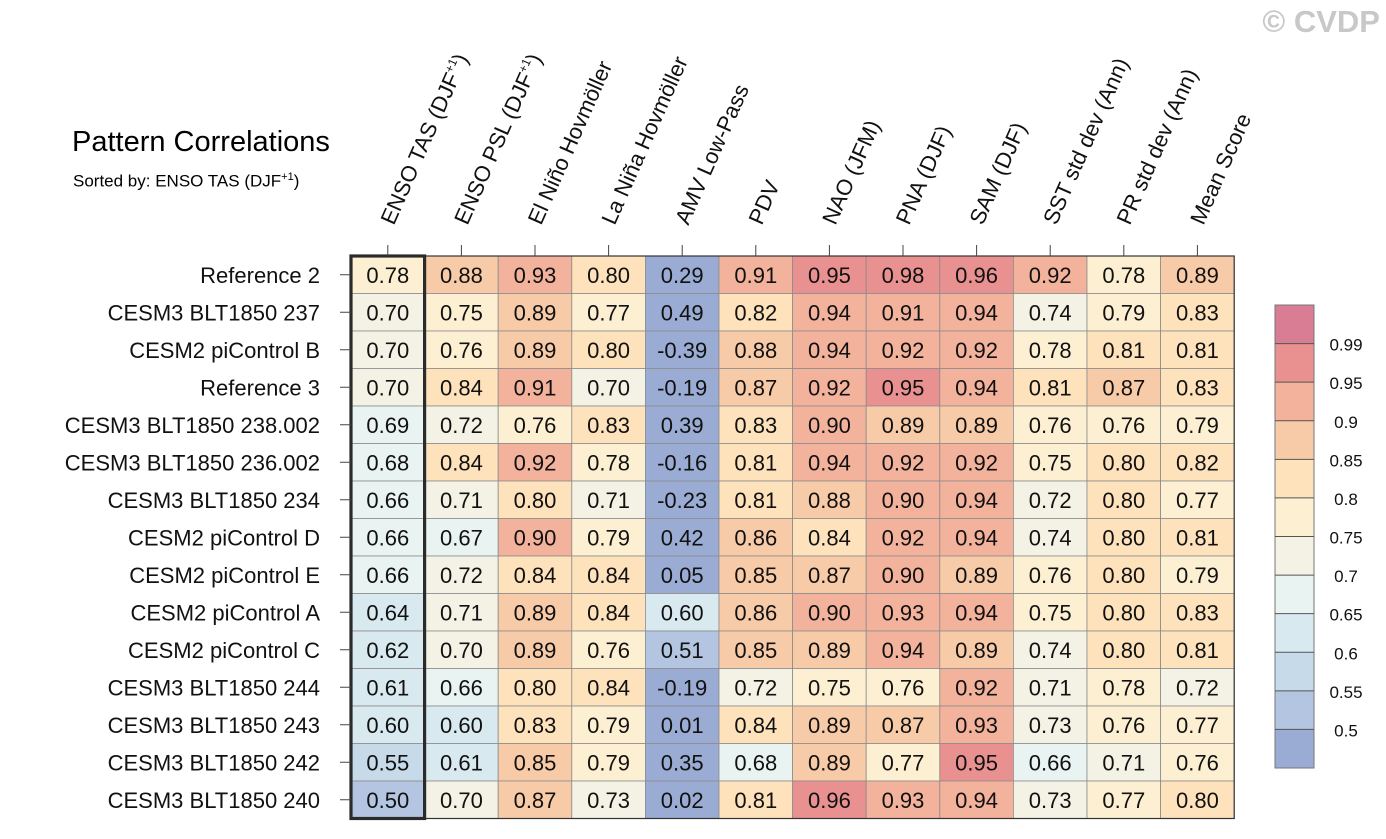 The image size is (1386, 839). I want to click on cell-value-label: 0.75, so click(1050, 462).